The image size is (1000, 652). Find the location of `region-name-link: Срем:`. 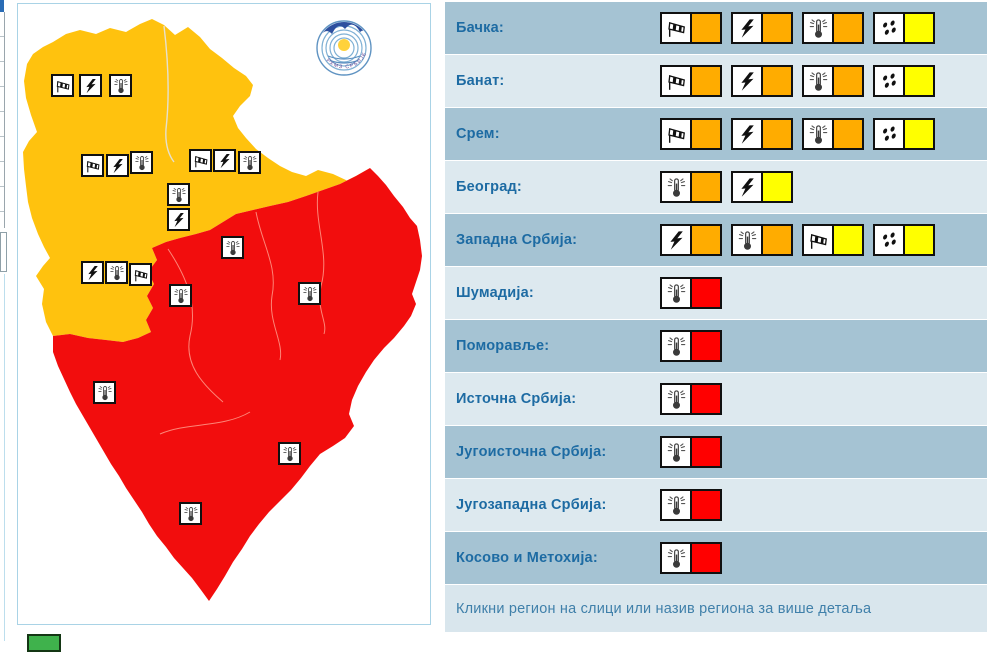

region-name-link: Срем: is located at coordinates (478, 134).